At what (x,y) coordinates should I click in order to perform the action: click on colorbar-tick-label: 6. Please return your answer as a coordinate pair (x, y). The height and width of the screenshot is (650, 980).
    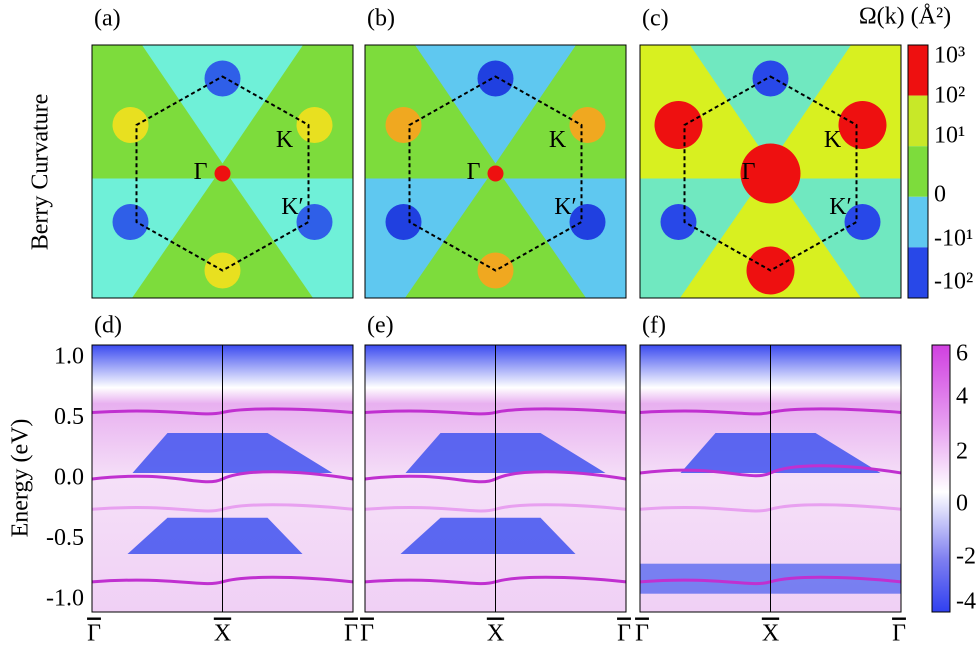
    Looking at the image, I should click on (962, 354).